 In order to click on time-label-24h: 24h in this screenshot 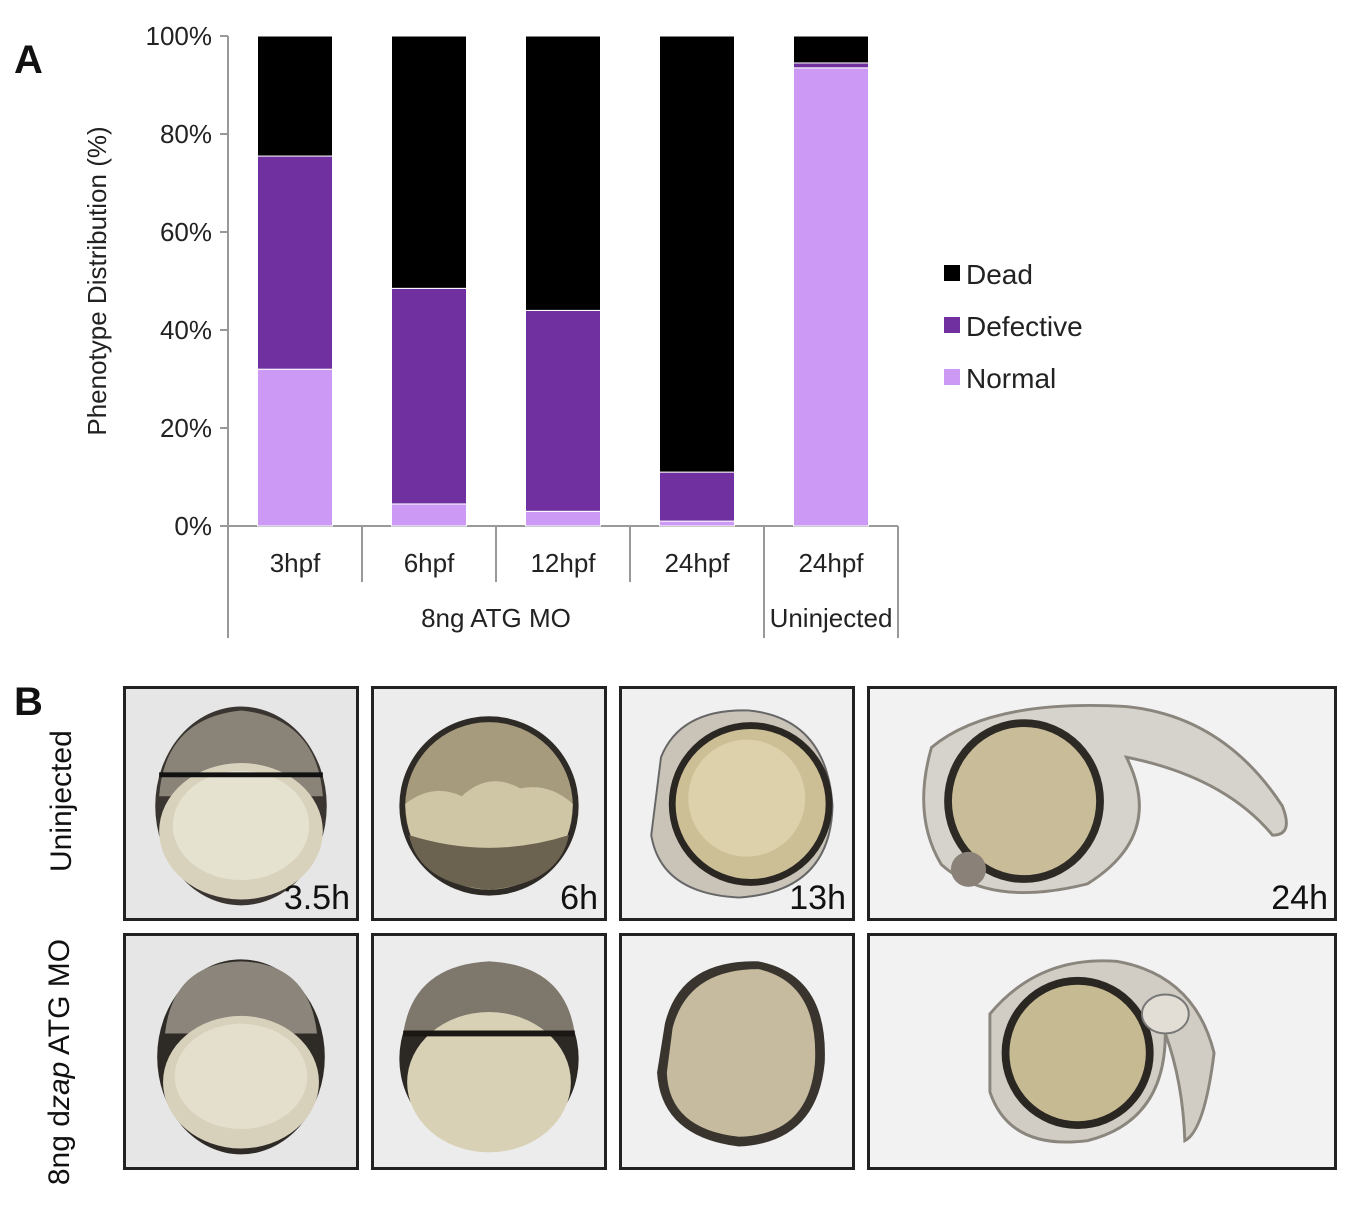, I will do `click(1299, 898)`.